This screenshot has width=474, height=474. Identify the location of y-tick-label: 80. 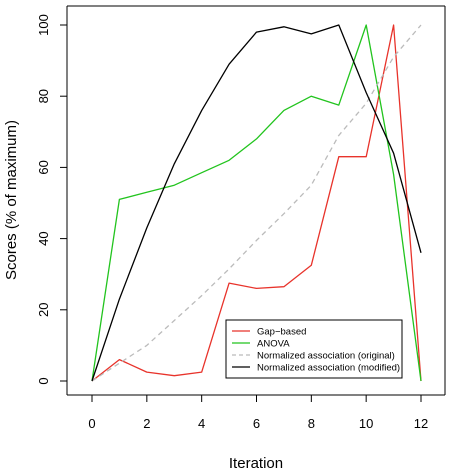
(43, 96).